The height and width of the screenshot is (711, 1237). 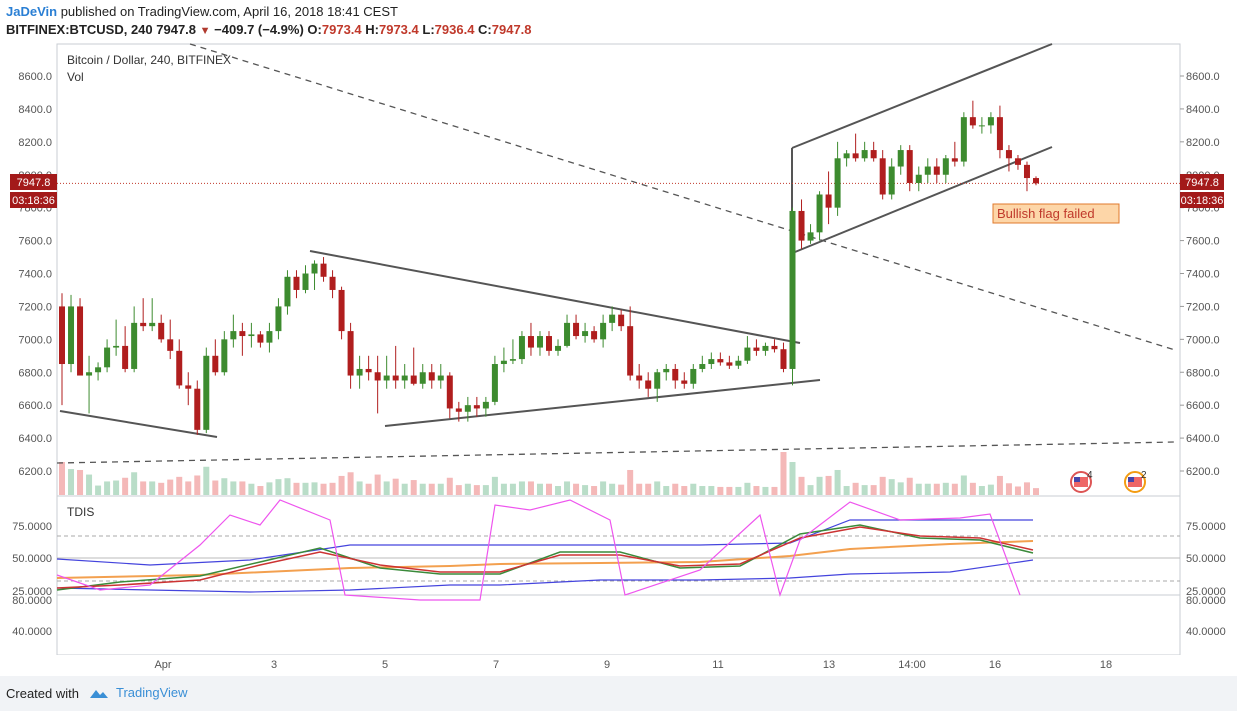 I want to click on price-tick-right: 7200.0, so click(x=1203, y=307).